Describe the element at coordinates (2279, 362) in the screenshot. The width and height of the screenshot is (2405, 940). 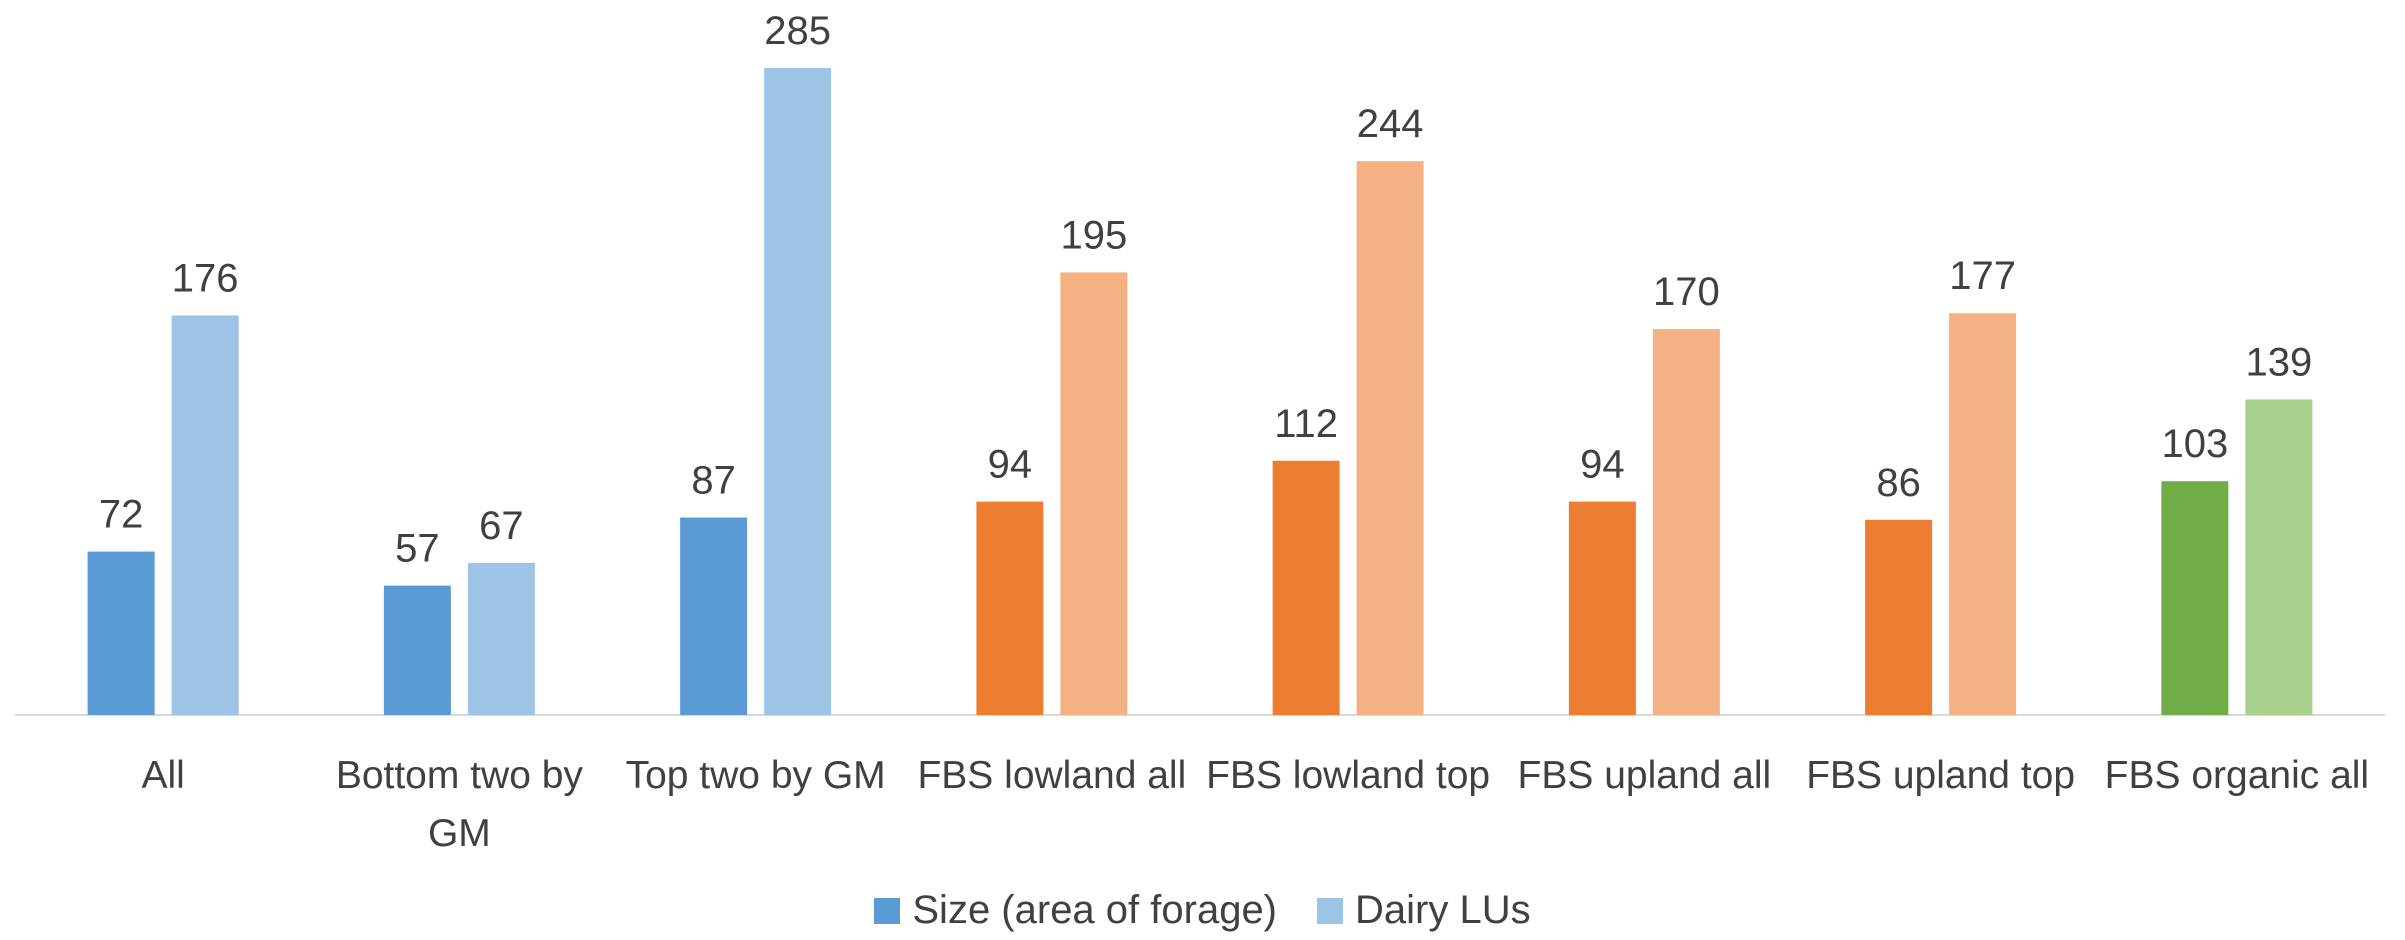
I see `data-label: 139` at that location.